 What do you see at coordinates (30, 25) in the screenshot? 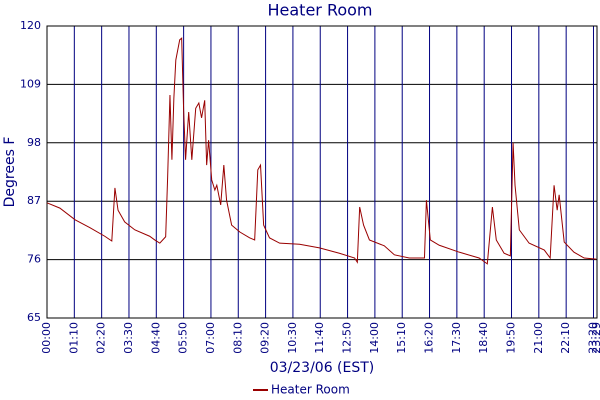
I see `y-tick-label: 120` at bounding box center [30, 25].